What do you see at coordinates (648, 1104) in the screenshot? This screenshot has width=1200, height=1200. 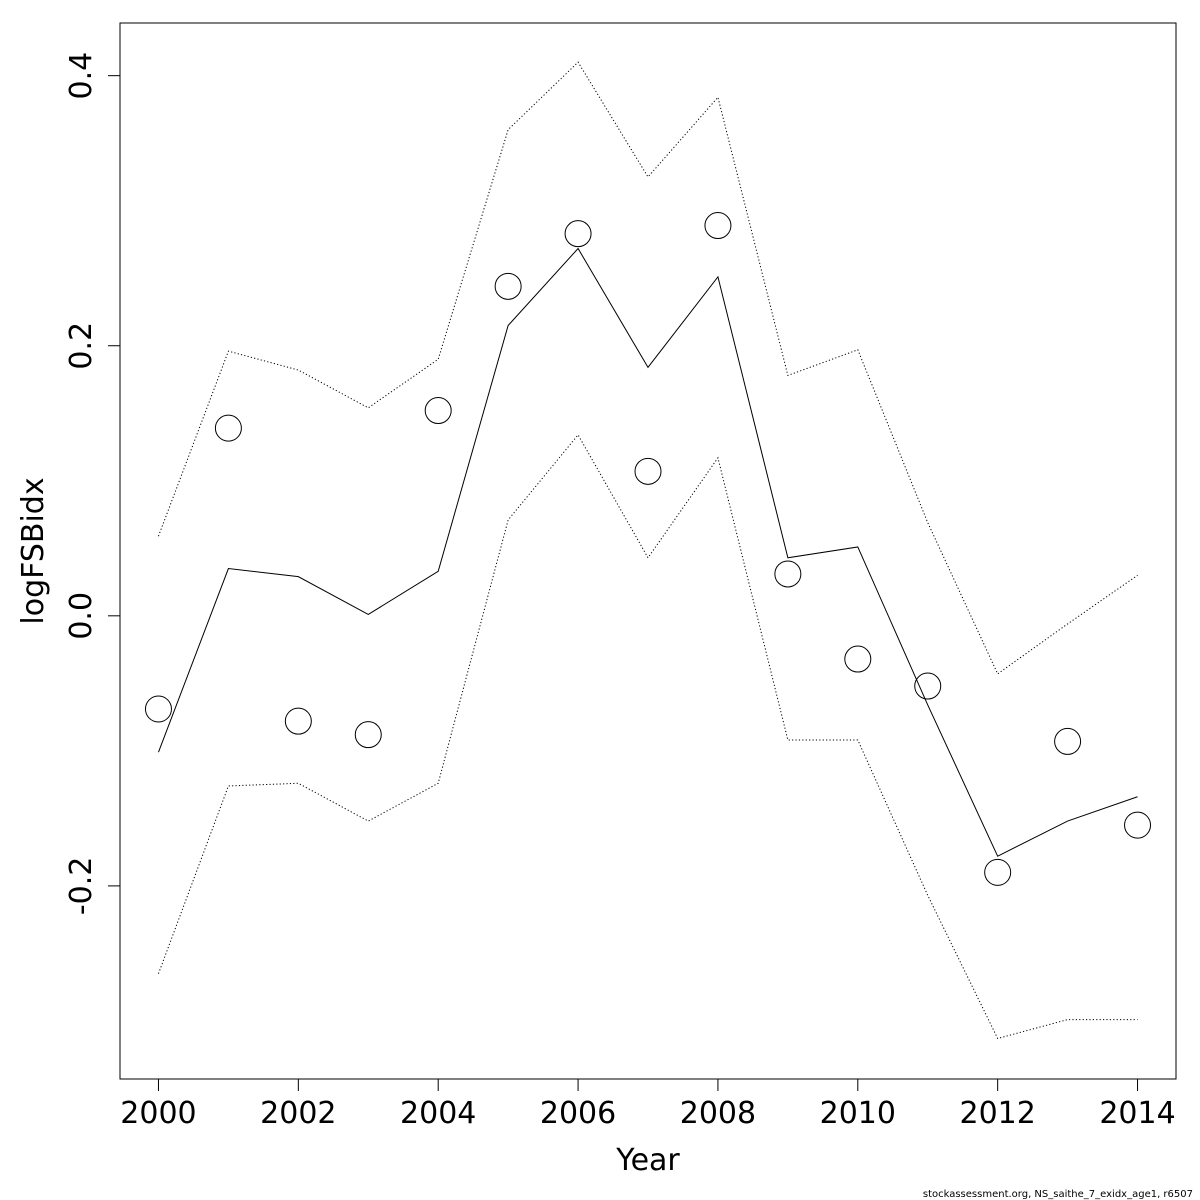 I see `x-axis: 2000 2002 2004 2006 2008 2010 2012 2014` at bounding box center [648, 1104].